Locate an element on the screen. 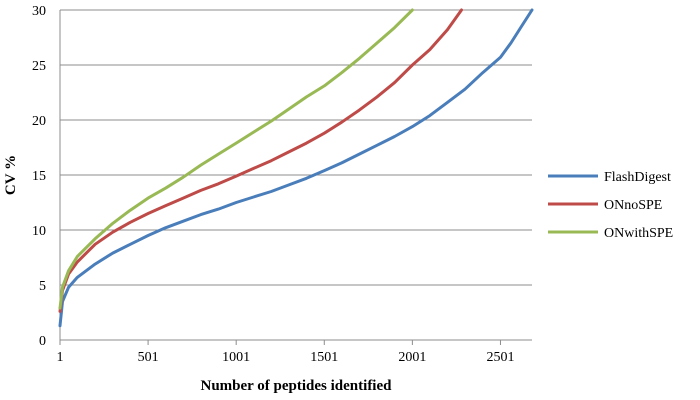  y-tick-label: 25 is located at coordinates (39, 66).